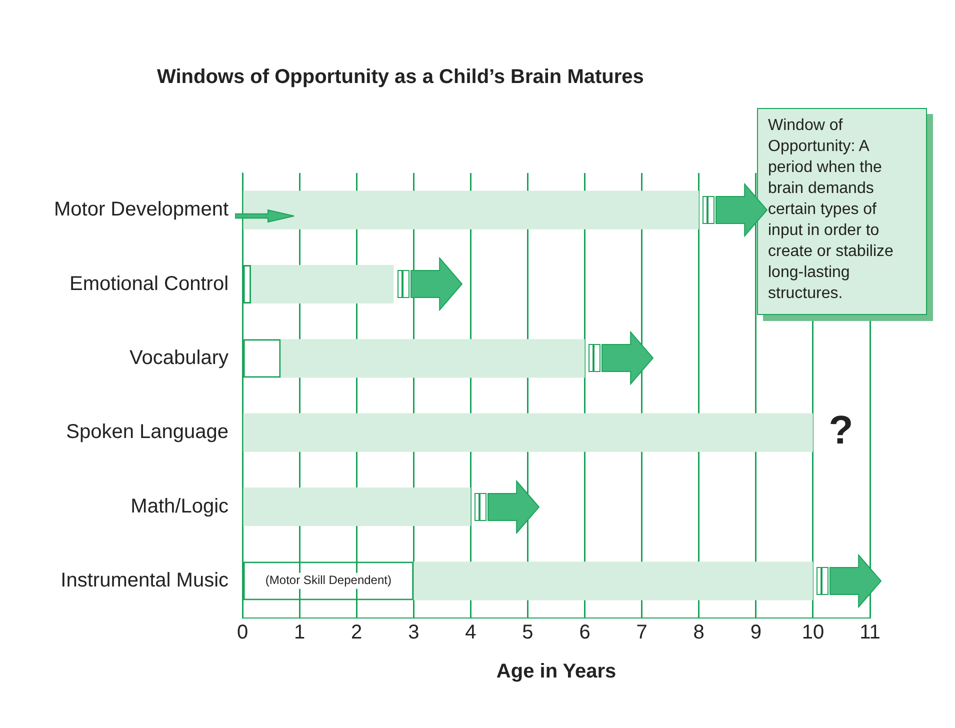 This screenshot has height=728, width=955. What do you see at coordinates (831, 209) in the screenshot?
I see `text: Window of Opportunity: A period when the brain demands certain types of input in order to create or stabilize long-lasting structures.` at bounding box center [831, 209].